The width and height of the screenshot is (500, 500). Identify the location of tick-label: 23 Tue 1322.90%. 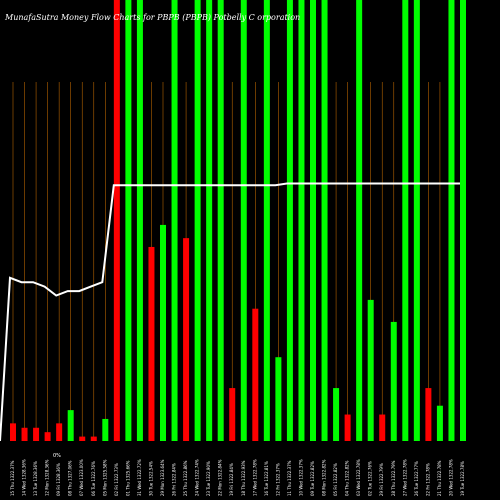
(208, 478).